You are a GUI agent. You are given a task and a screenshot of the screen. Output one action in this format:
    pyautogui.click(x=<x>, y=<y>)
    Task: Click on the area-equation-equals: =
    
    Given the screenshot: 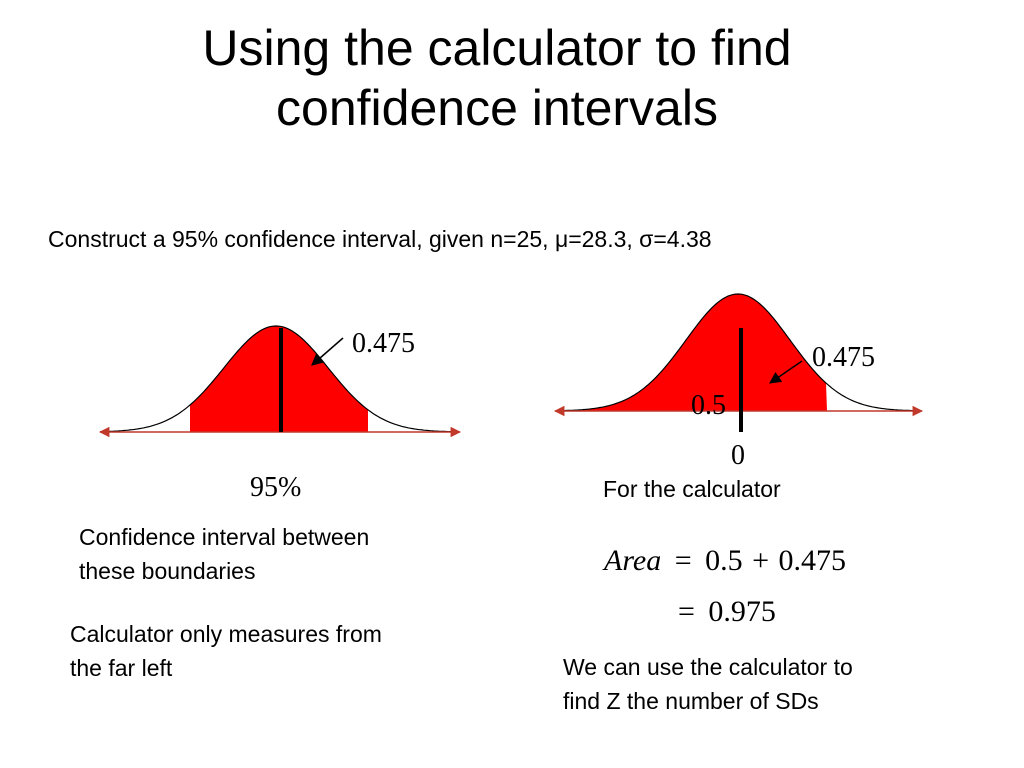 What is the action you would take?
    pyautogui.click(x=683, y=560)
    